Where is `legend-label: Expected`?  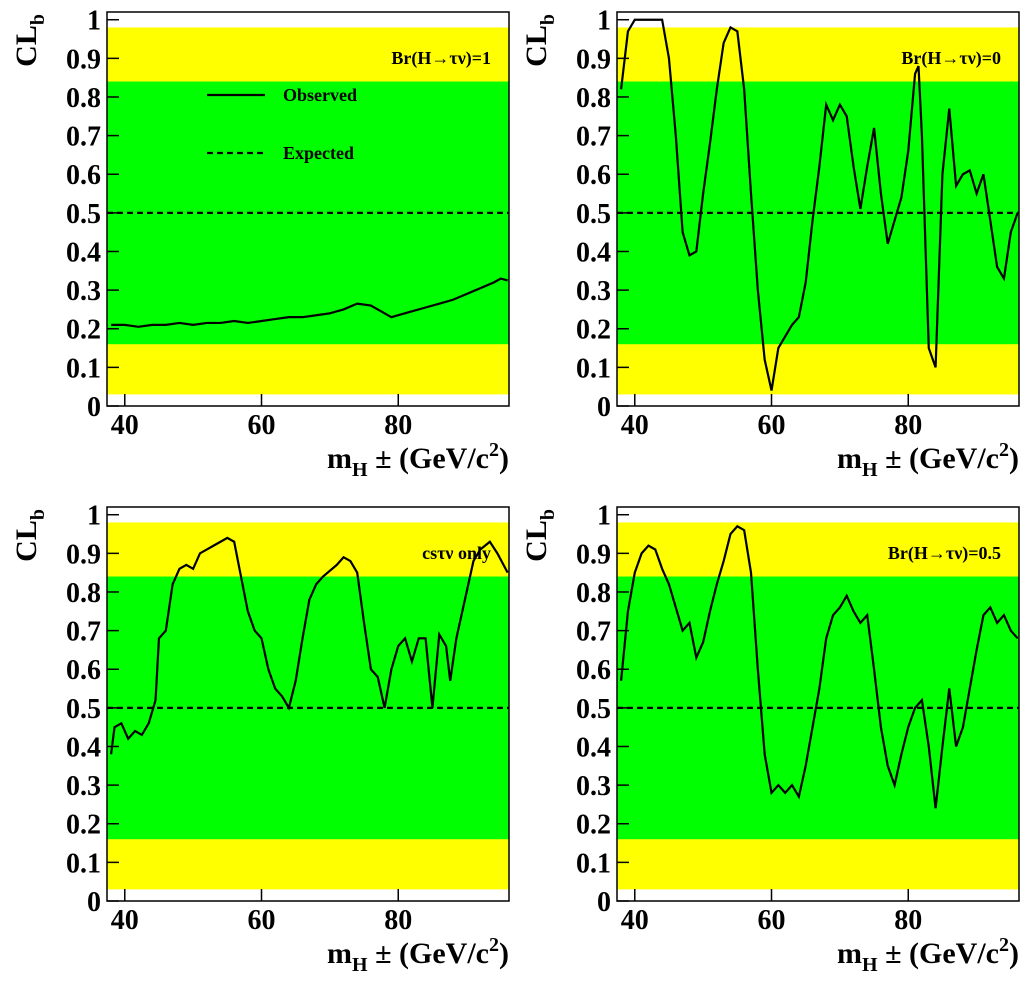 legend-label: Expected is located at coordinates (318, 153).